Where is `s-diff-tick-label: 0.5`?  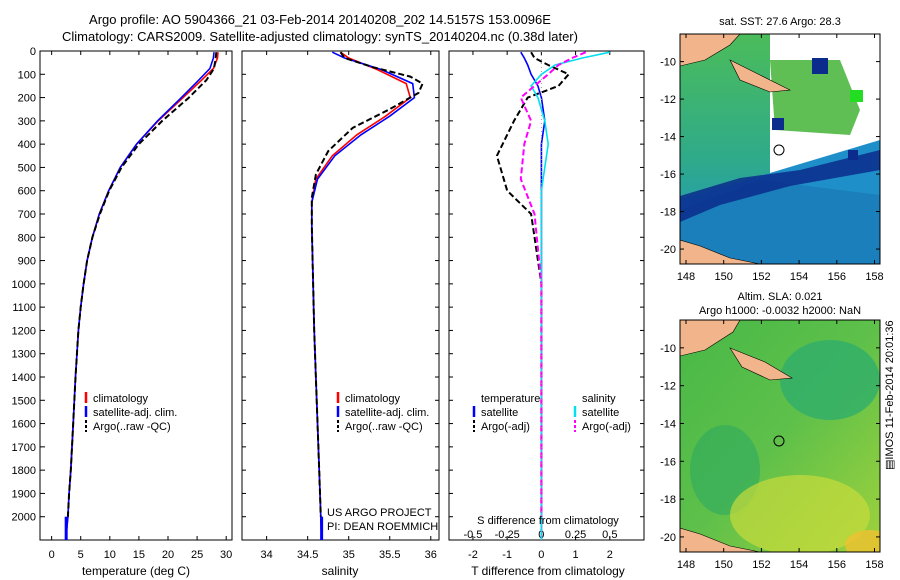
s-diff-tick-label: 0.5 is located at coordinates (609, 535).